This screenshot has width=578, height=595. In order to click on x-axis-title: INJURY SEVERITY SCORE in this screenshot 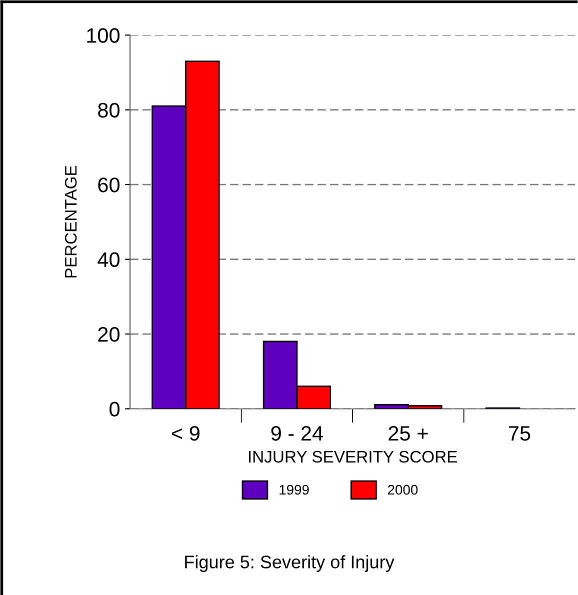, I will do `click(352, 456)`.